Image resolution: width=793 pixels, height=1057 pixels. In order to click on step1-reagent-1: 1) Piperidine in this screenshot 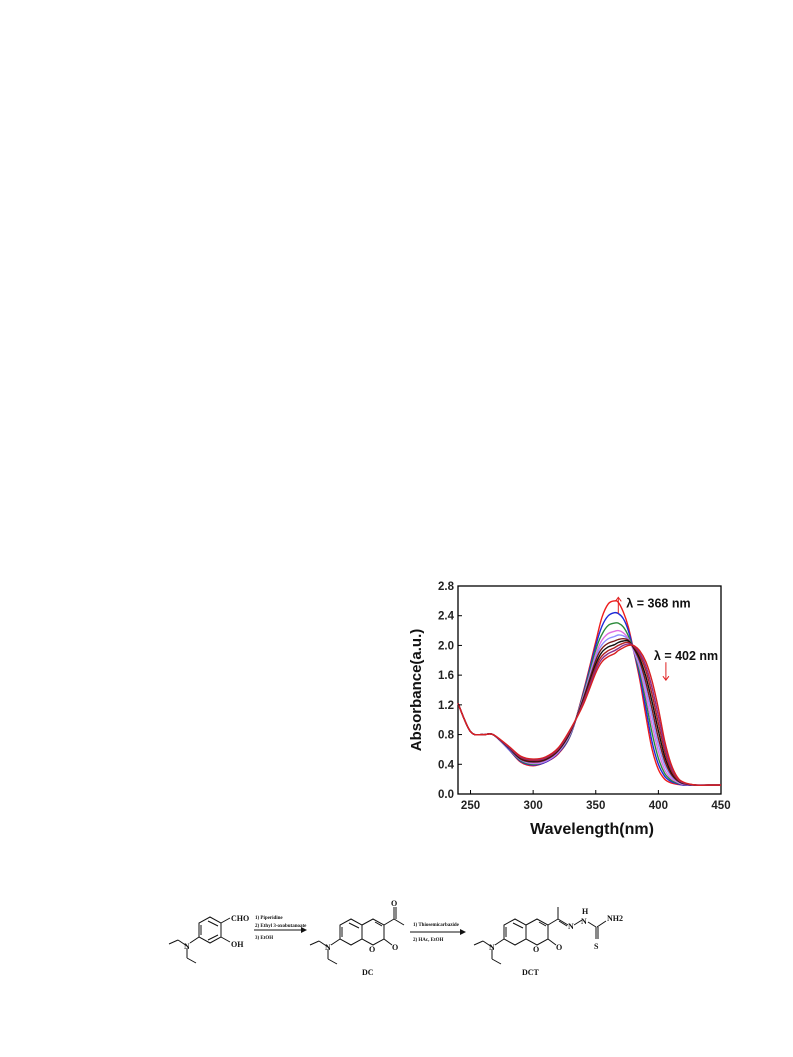, I will do `click(269, 918)`.